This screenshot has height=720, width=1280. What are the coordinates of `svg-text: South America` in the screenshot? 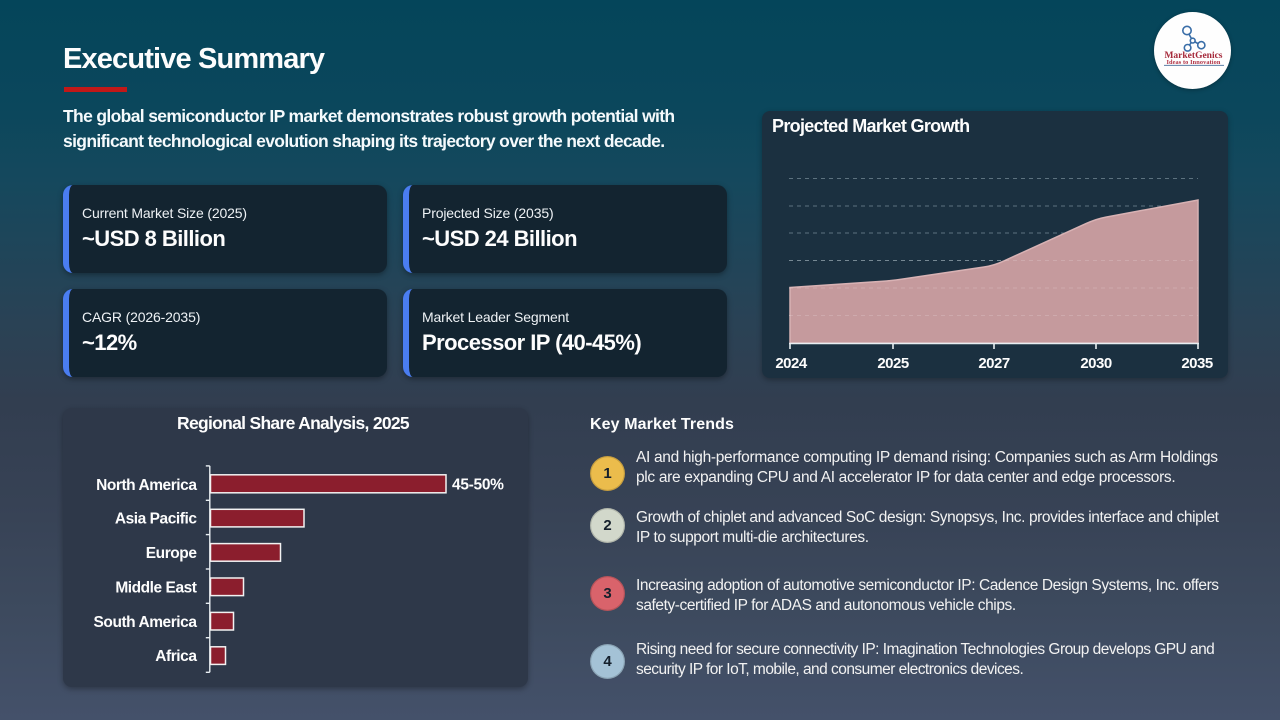 It's located at (146, 622).